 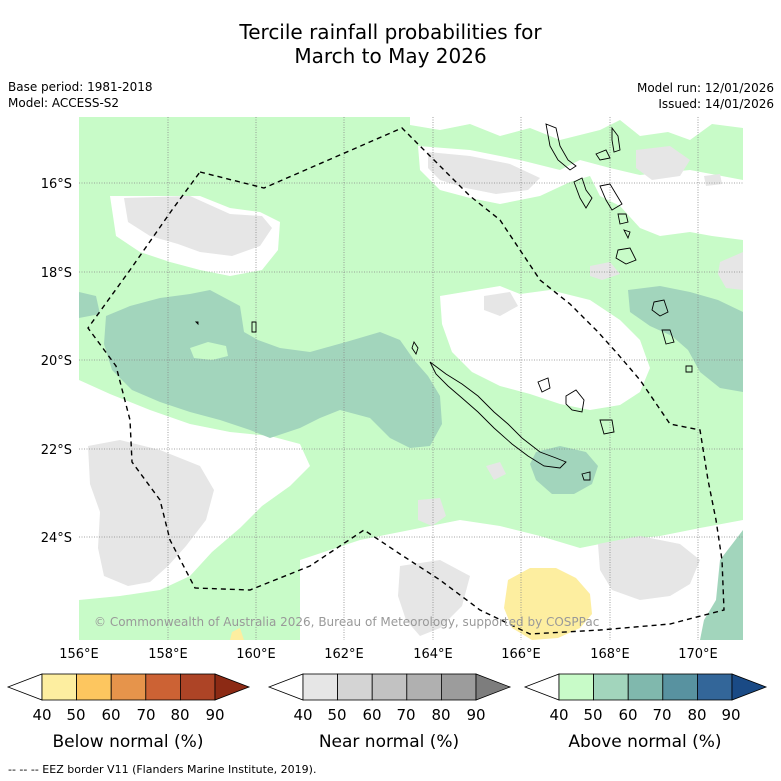 What do you see at coordinates (79, 654) in the screenshot?
I see `lon-label: 156°E` at bounding box center [79, 654].